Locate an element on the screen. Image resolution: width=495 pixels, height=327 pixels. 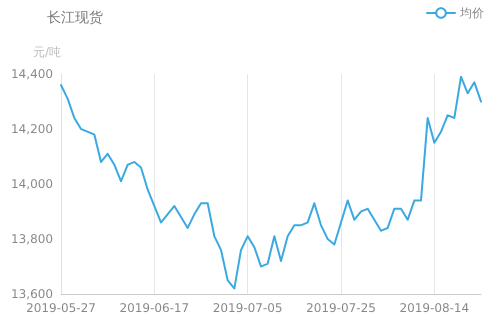
y-axis-title: 元/吨 is located at coordinates (46, 52).